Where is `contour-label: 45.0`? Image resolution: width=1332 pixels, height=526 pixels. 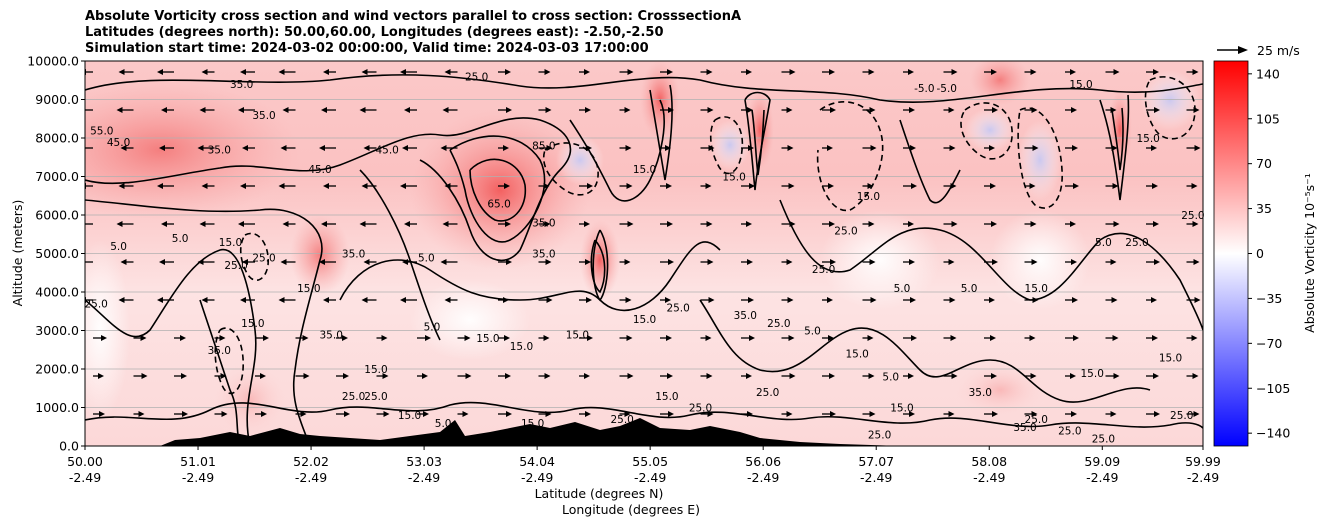 contour-label: 45.0 is located at coordinates (386, 151).